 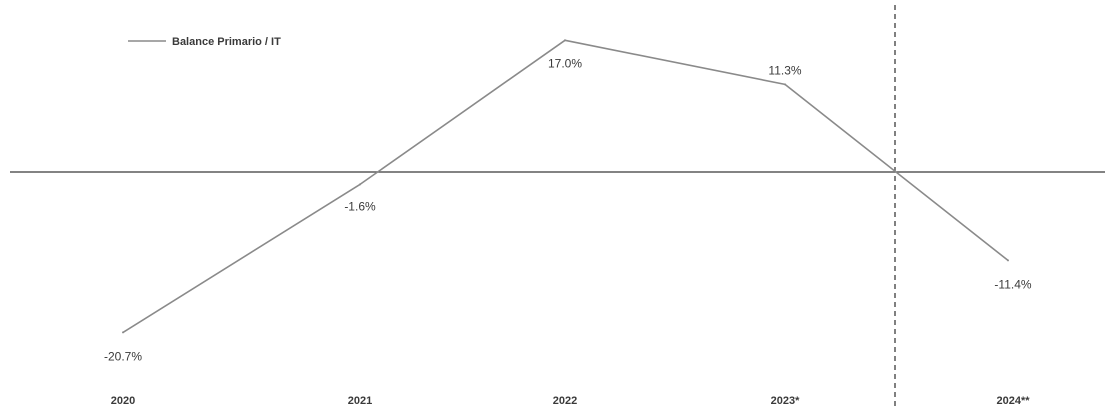 I want to click on x-tick-label: 2021, so click(x=360, y=400).